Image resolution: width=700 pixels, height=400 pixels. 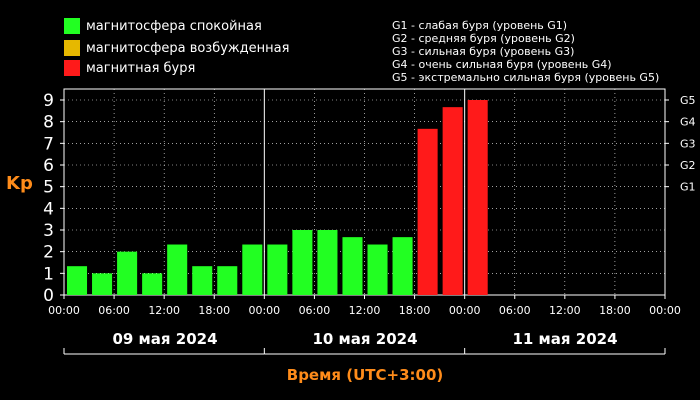 I want to click on date-label-day2: 10 мая 2024, so click(x=365, y=339).